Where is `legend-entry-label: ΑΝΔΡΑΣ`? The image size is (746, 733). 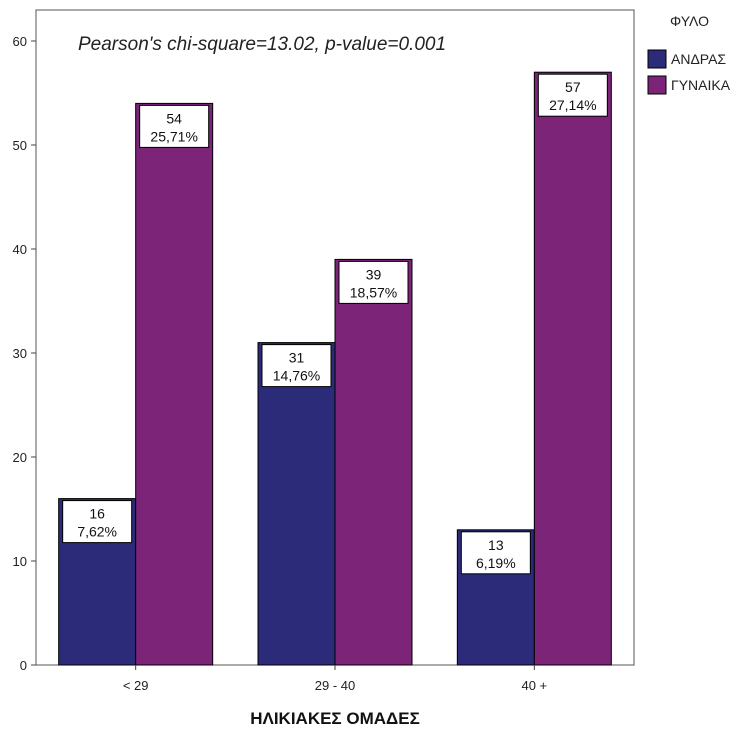
legend-entry-label: ΑΝΔΡΑΣ is located at coordinates (698, 59).